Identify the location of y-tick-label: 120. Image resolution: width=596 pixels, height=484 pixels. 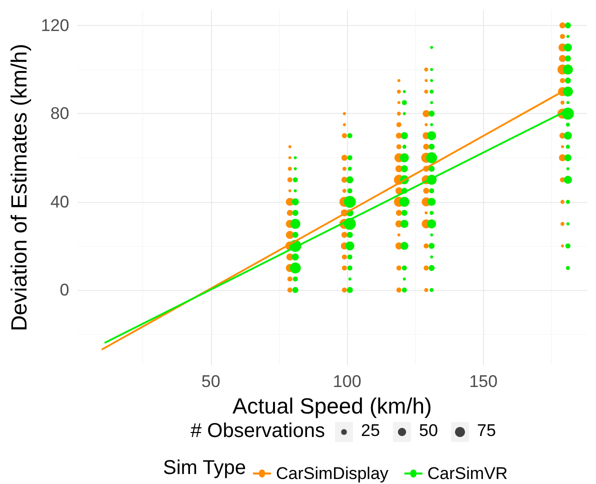
(55, 25).